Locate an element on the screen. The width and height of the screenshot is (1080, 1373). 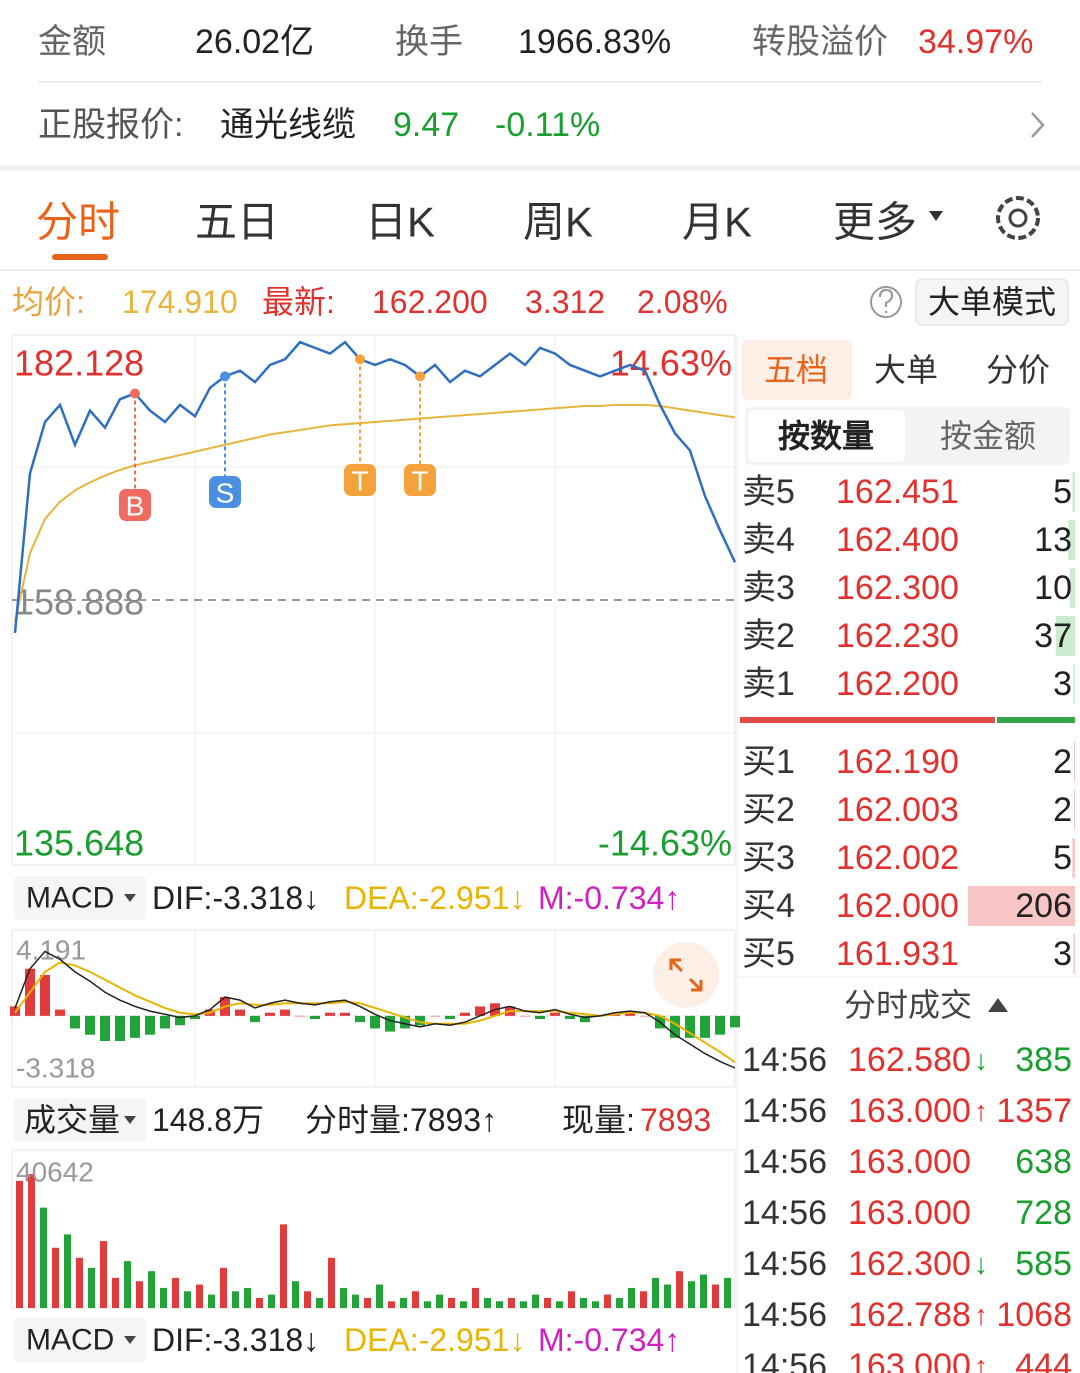
book-tab-active is located at coordinates (797, 370).